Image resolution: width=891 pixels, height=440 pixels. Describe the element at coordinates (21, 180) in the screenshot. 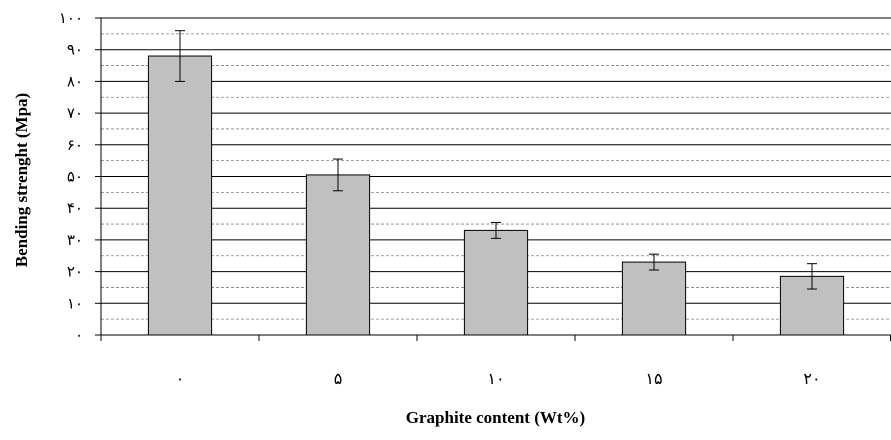

I see `y-axis-title: Bending strenght (Mpa)` at that location.